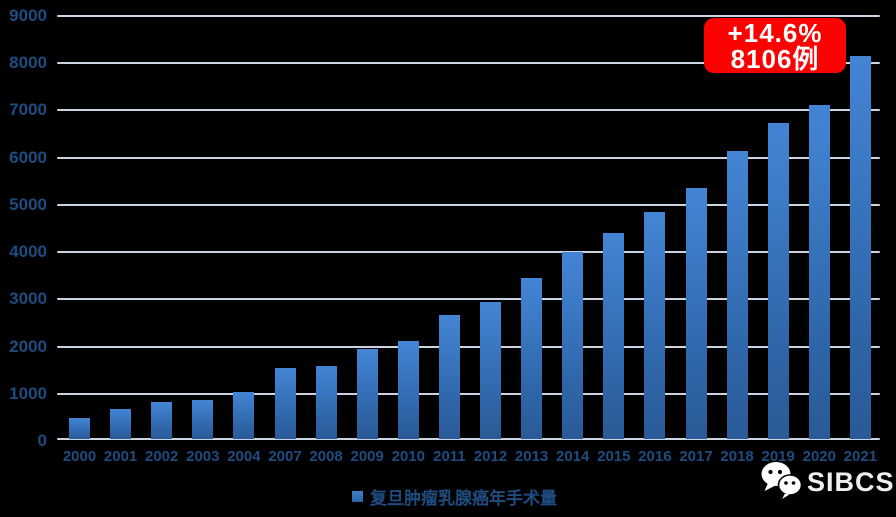  I want to click on growth-percent: +14.6%, so click(775, 33).